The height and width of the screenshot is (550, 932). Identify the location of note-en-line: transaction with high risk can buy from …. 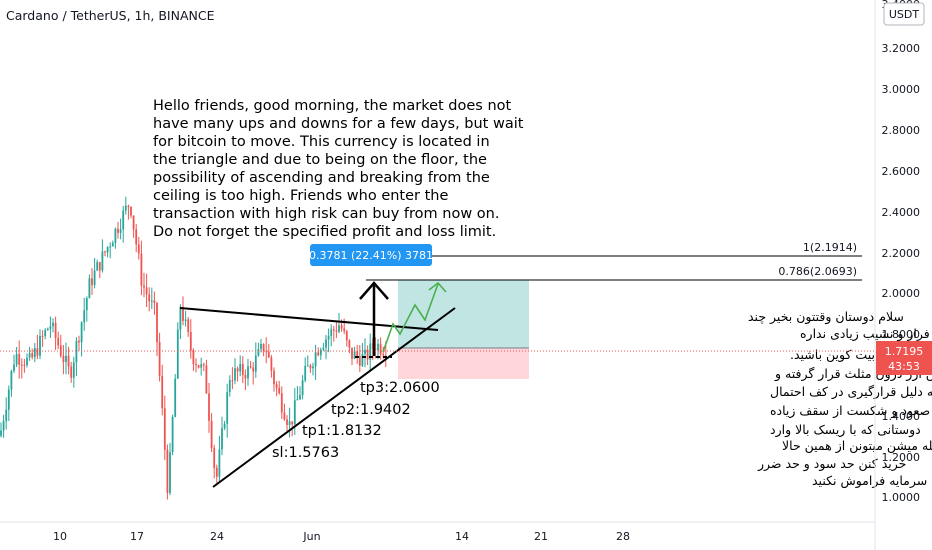
(326, 214).